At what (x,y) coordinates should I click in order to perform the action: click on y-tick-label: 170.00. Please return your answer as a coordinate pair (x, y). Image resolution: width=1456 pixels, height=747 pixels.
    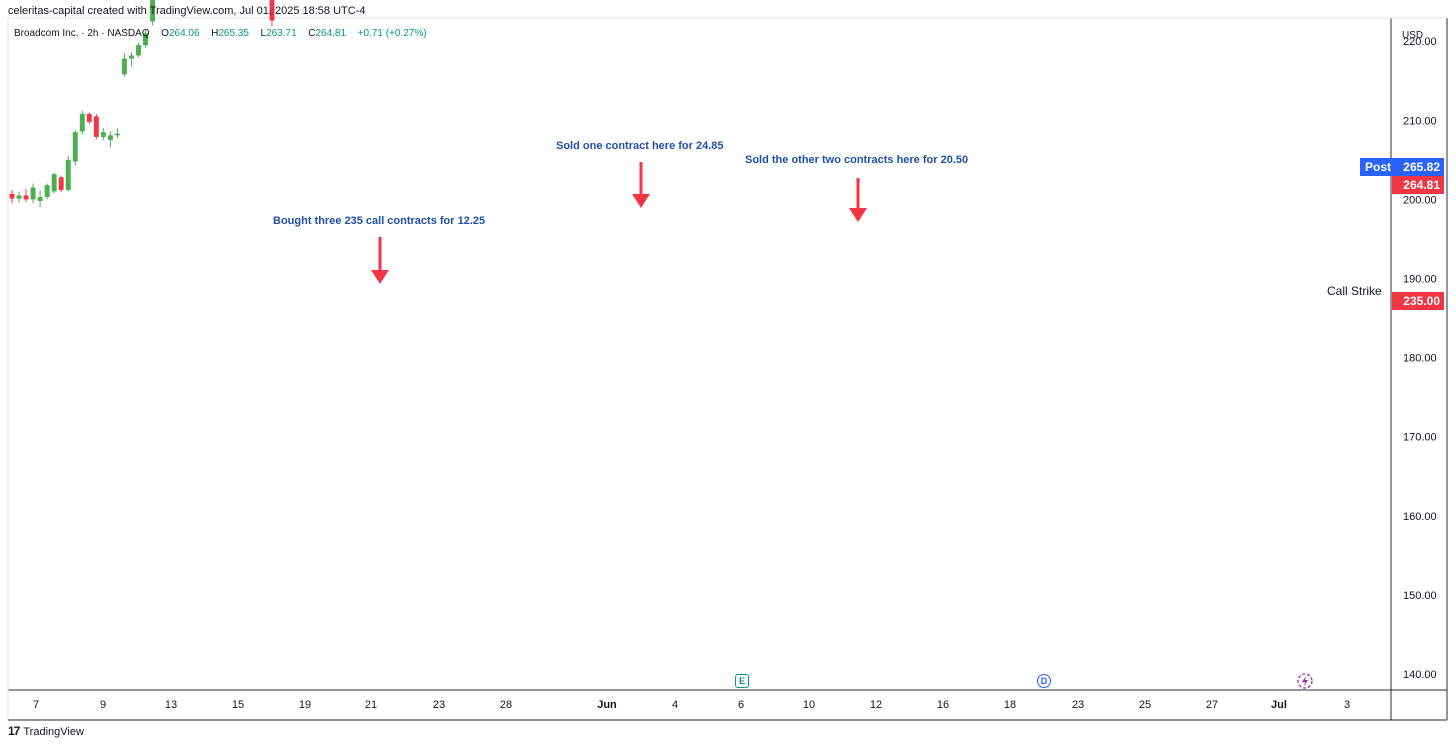
    Looking at the image, I should click on (1420, 438).